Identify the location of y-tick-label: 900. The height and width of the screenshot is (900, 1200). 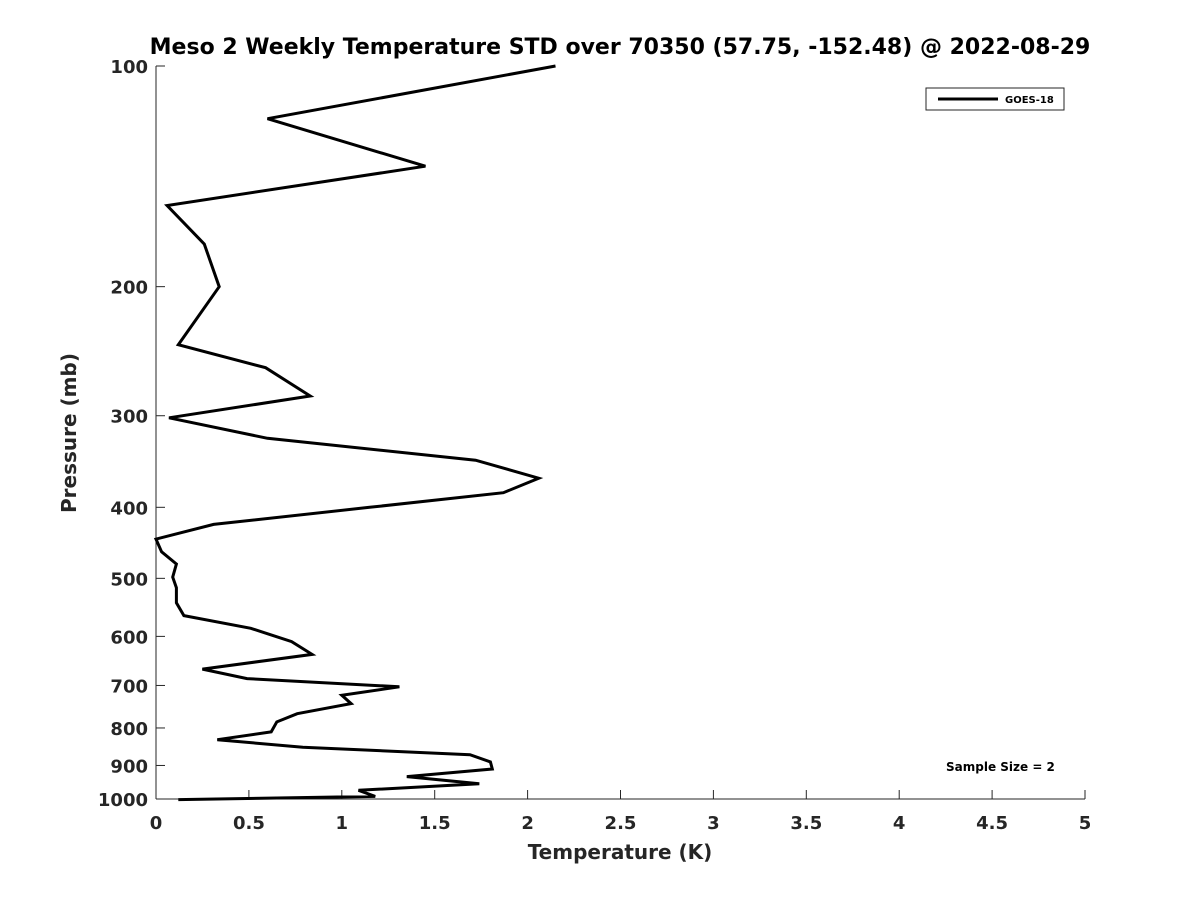
(129, 766).